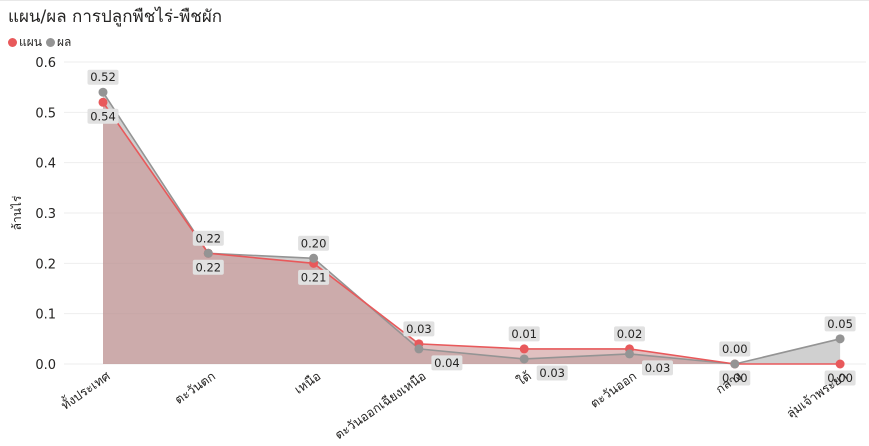  I want to click on legend-swatch-actual, so click(50, 42).